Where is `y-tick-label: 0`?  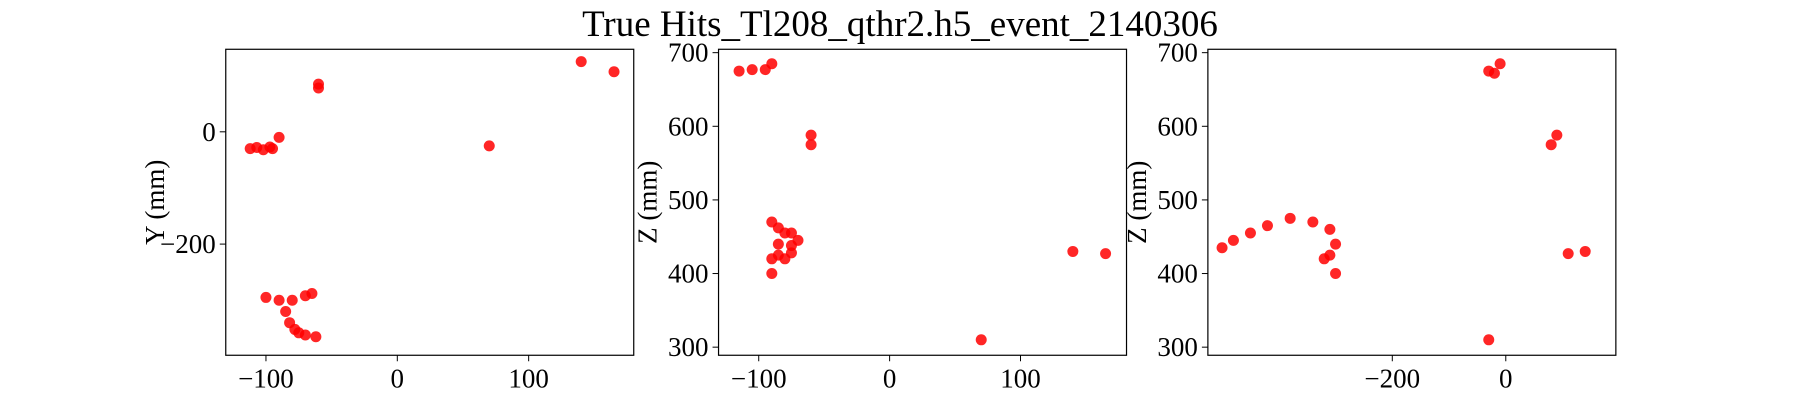
y-tick-label: 0 is located at coordinates (209, 132).